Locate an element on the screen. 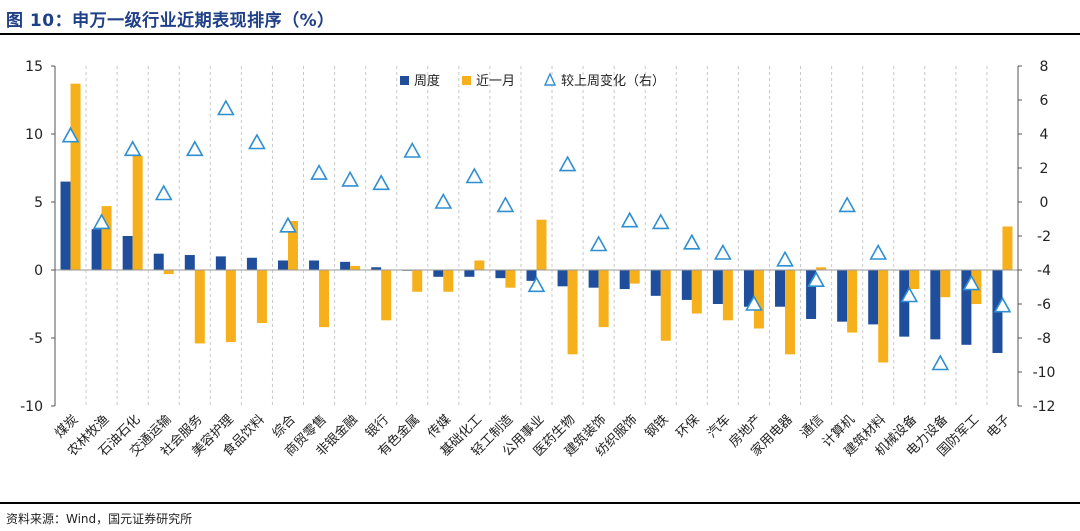  legend-label-monthly: 近一月 is located at coordinates (495, 81).